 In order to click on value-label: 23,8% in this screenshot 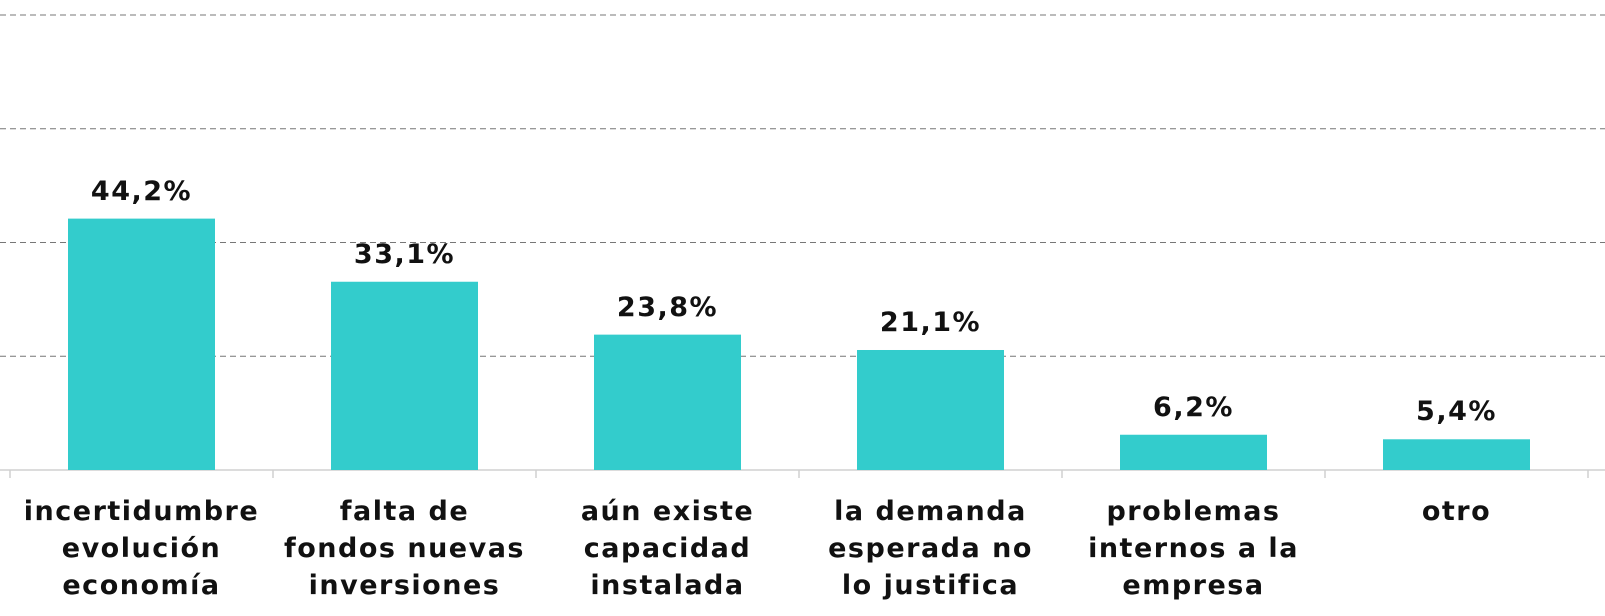, I will do `click(667, 307)`.